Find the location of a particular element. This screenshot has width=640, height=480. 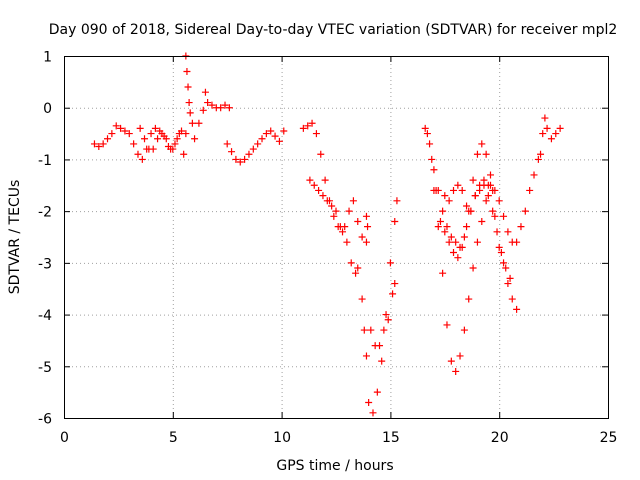

y-tick-label: -1 is located at coordinates (45, 161).